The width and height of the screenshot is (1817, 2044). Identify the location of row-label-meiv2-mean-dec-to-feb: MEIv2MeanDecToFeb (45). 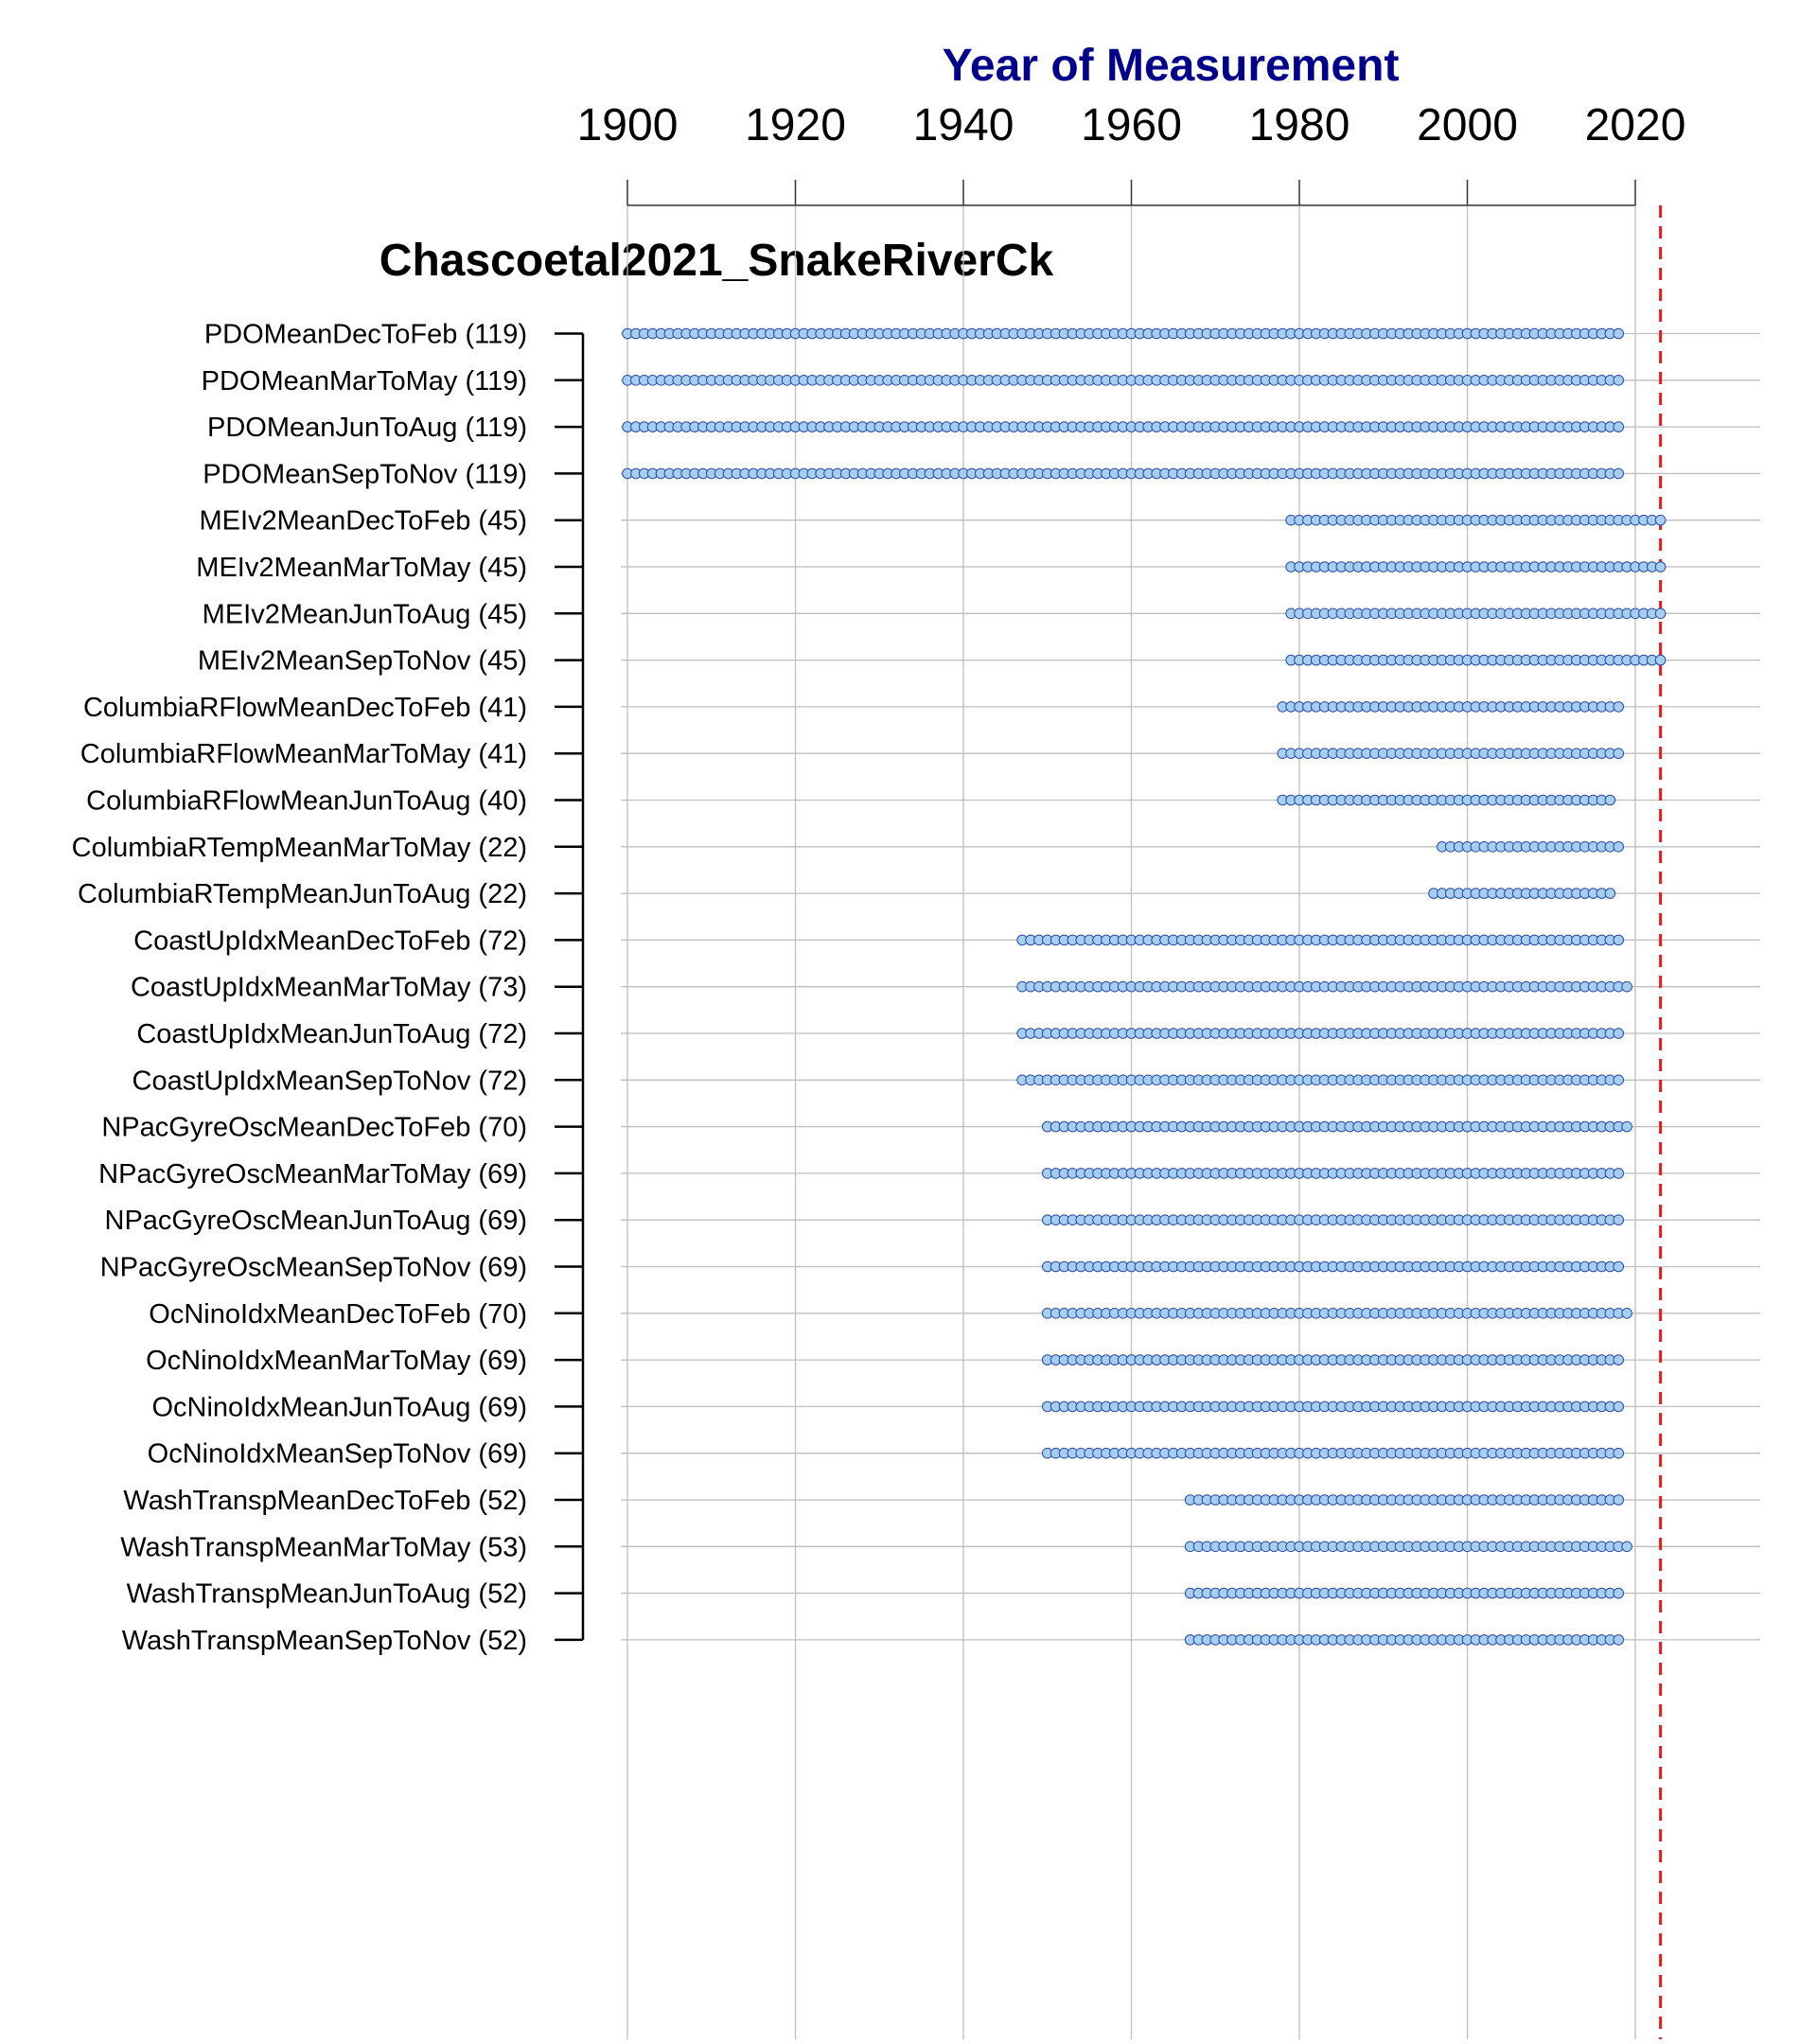
(363, 521).